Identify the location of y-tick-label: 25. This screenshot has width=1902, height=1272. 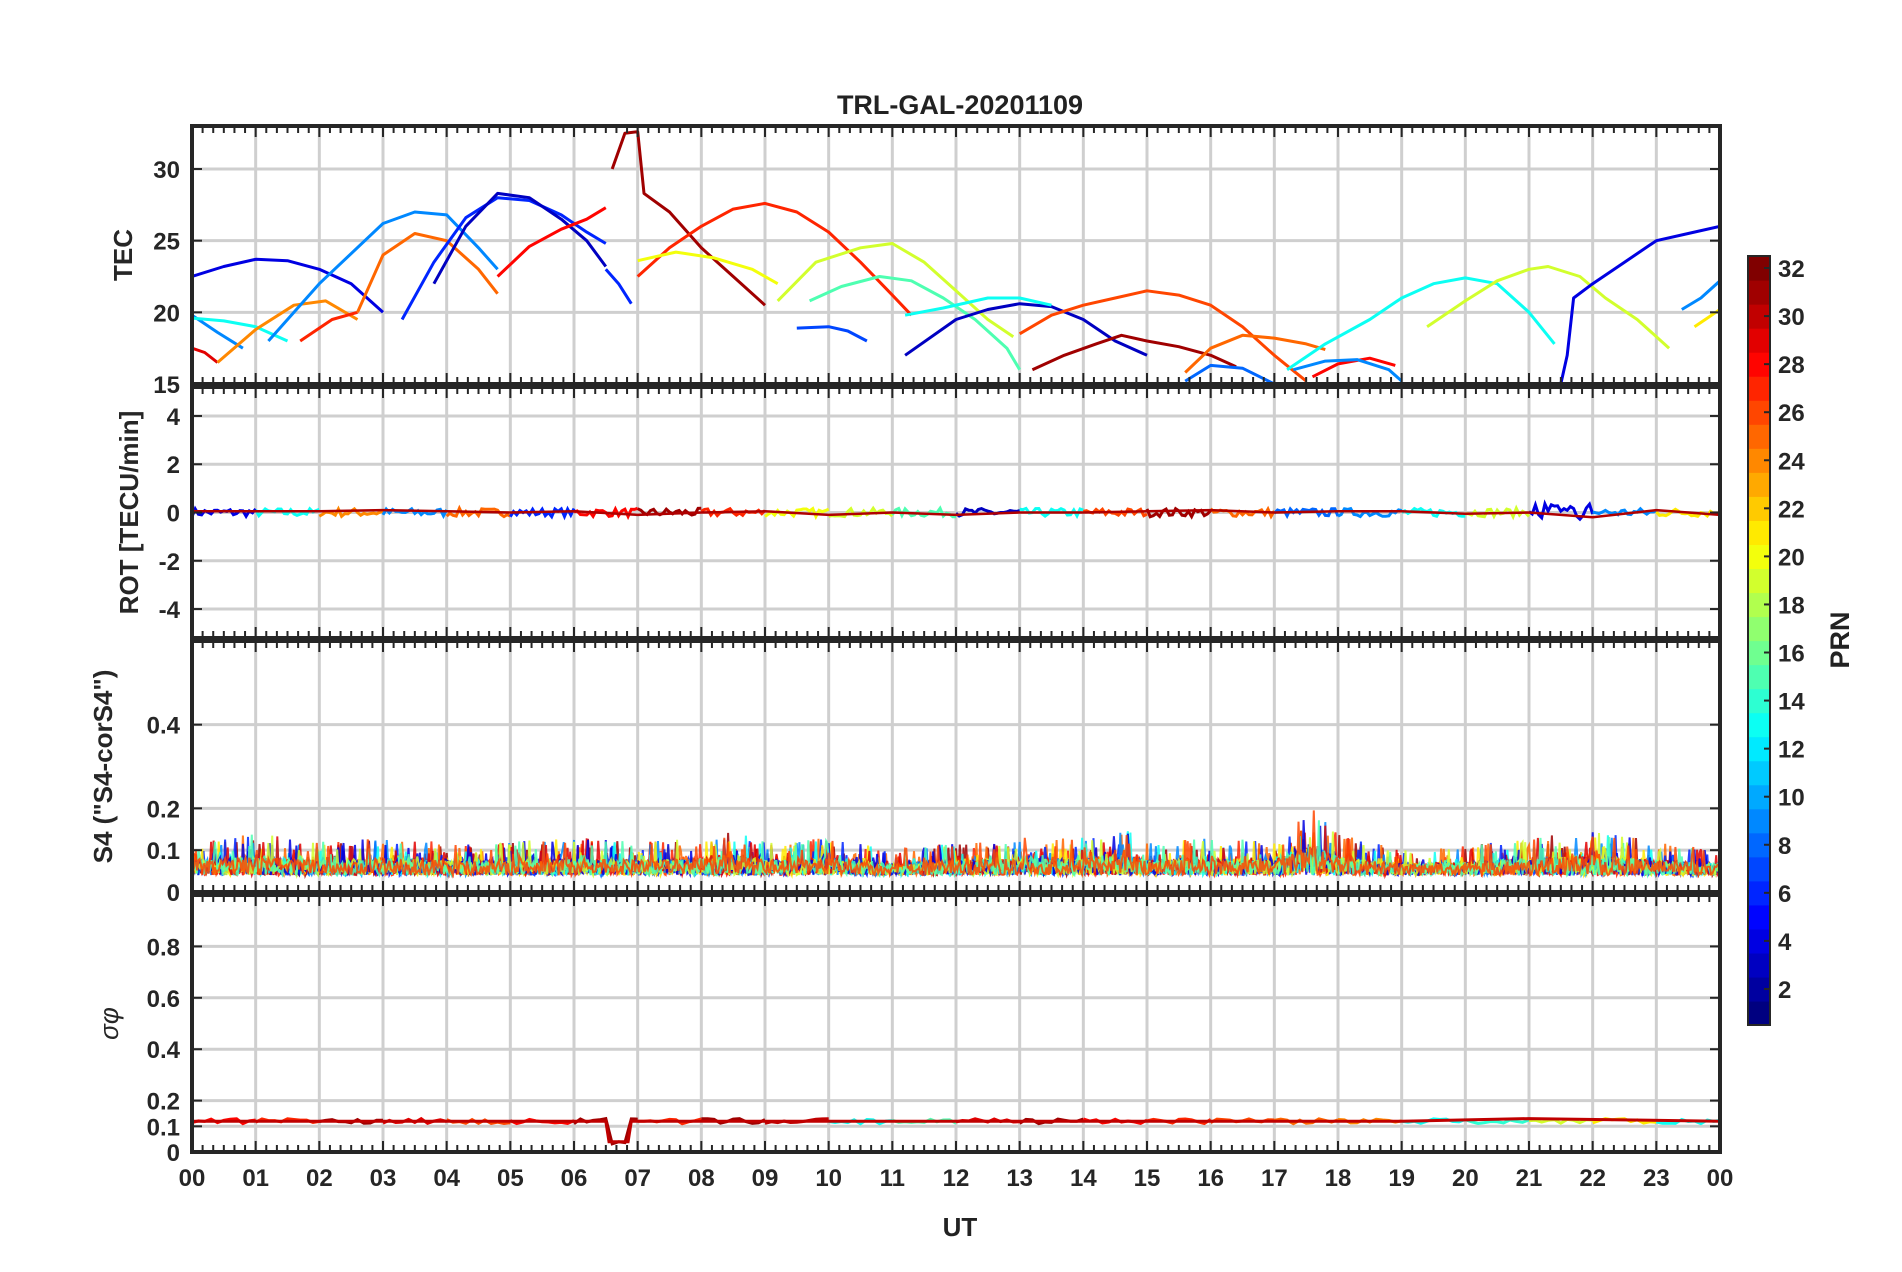
(166, 242).